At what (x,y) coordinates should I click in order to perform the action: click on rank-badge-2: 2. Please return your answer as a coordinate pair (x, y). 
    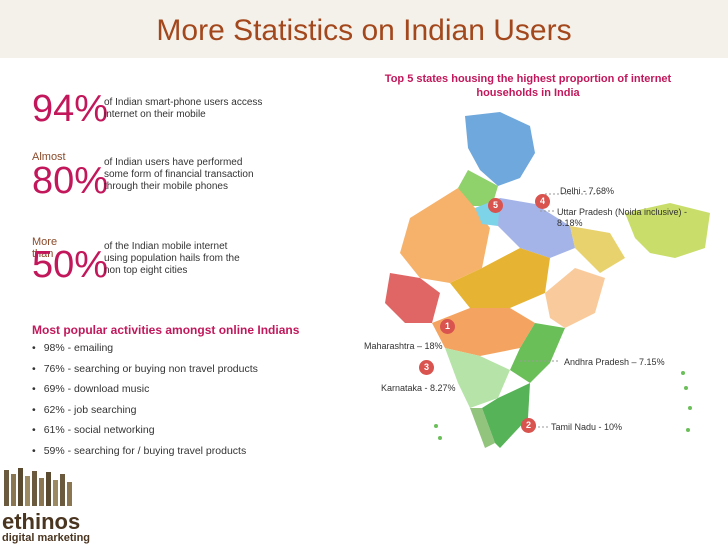
    Looking at the image, I should click on (528, 425).